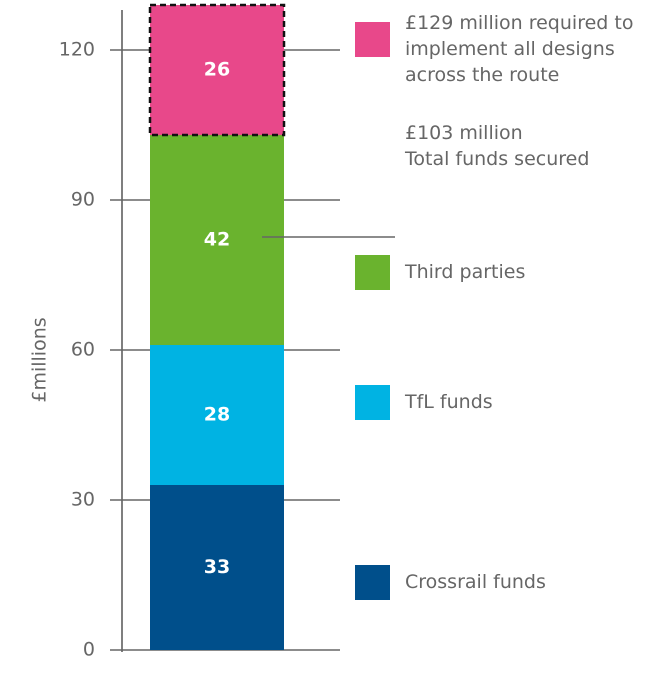 This screenshot has width=662, height=686. I want to click on y-axis-label: £millions, so click(40, 359).